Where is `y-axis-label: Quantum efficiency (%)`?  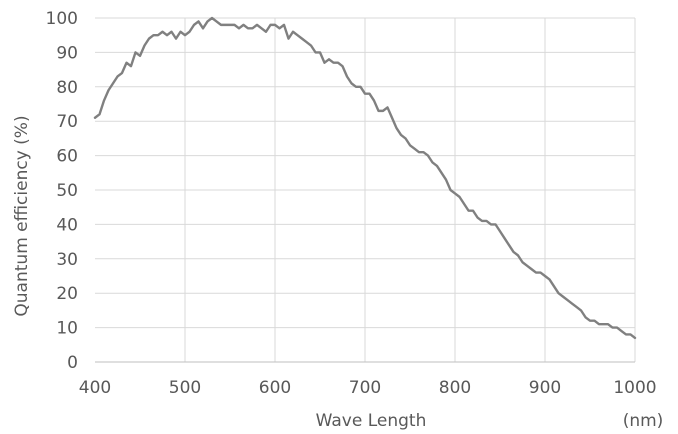
y-axis-label: Quantum efficiency (%) is located at coordinates (22, 215).